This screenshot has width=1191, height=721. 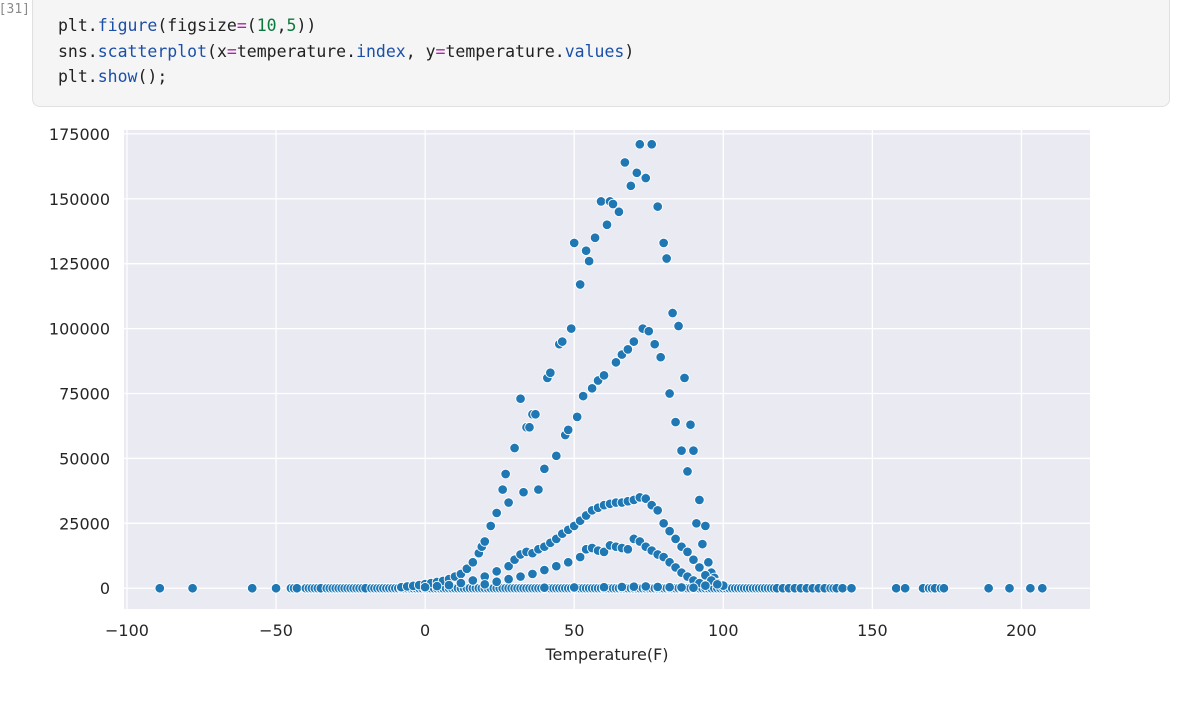 I want to click on y-tick-label: 25000, so click(x=84, y=523).